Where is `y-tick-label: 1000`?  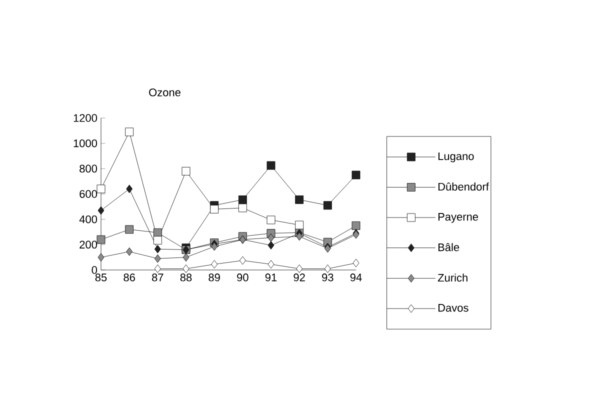 y-tick-label: 1000 is located at coordinates (86, 143).